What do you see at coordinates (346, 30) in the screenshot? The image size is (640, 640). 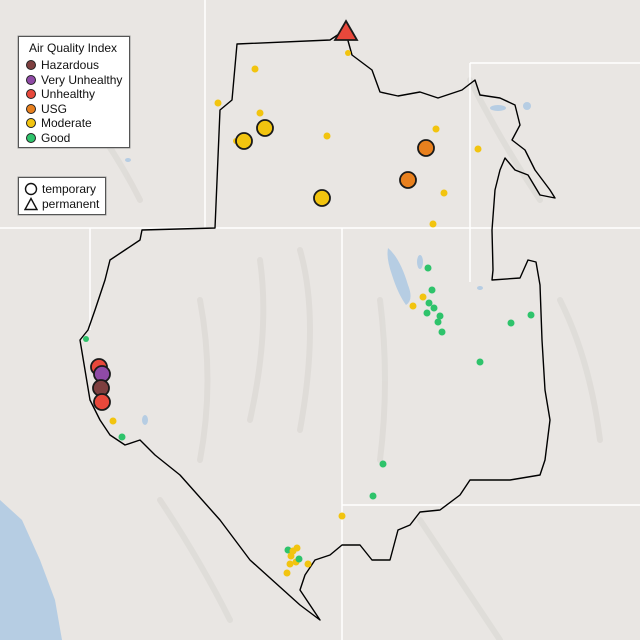 I see `permanent-monitor-marker` at bounding box center [346, 30].